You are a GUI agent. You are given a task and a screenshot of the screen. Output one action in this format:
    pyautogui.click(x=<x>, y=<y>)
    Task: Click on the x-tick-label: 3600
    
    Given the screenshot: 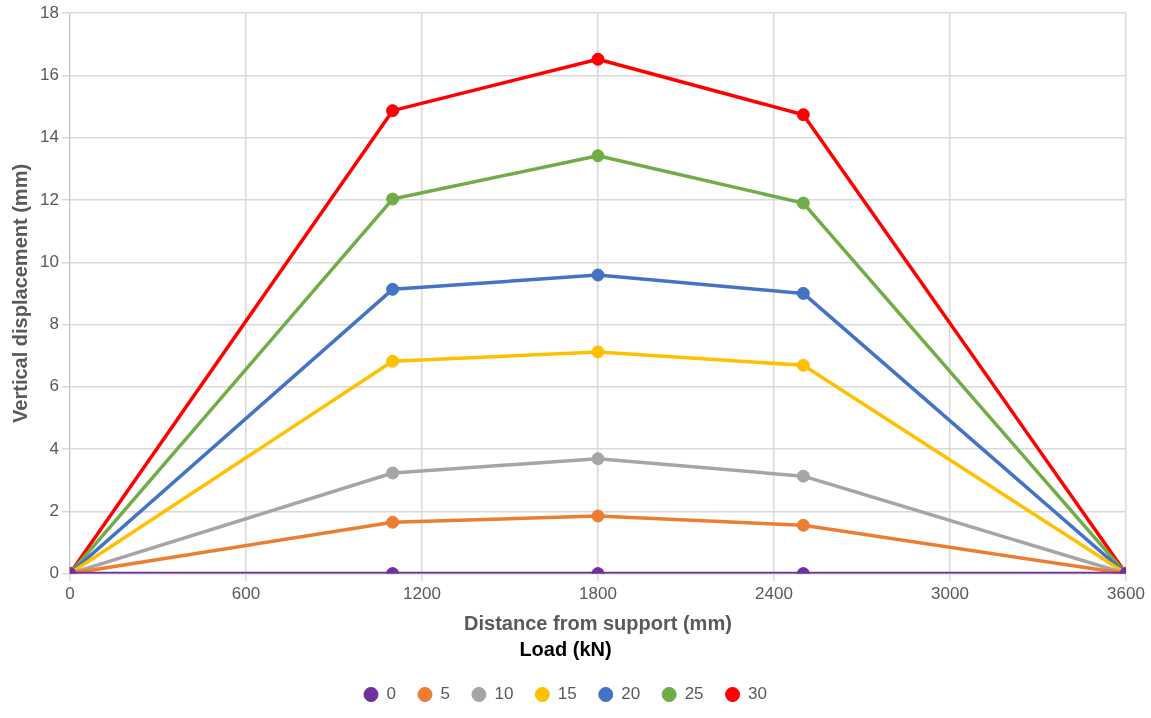 What is the action you would take?
    pyautogui.click(x=1126, y=594)
    